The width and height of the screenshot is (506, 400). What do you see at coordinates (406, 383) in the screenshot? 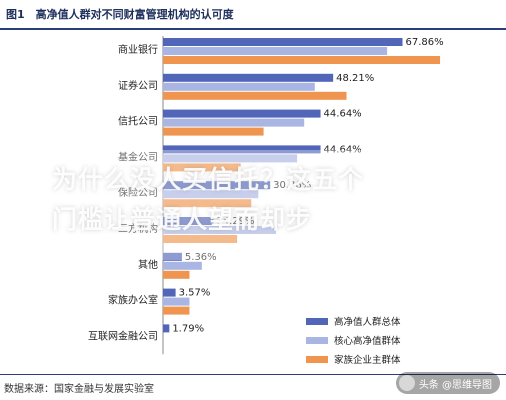
I see `account-avatar-icon` at bounding box center [406, 383].